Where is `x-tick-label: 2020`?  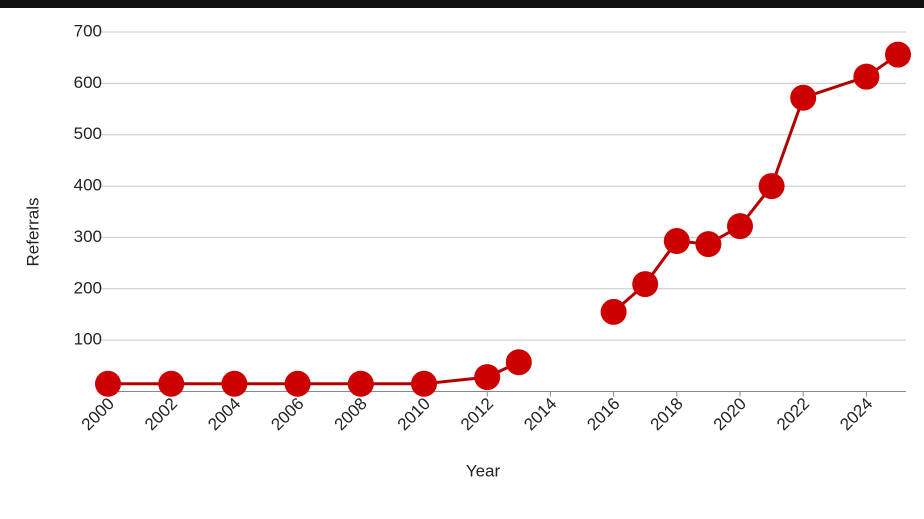 x-tick-label: 2020 is located at coordinates (730, 414).